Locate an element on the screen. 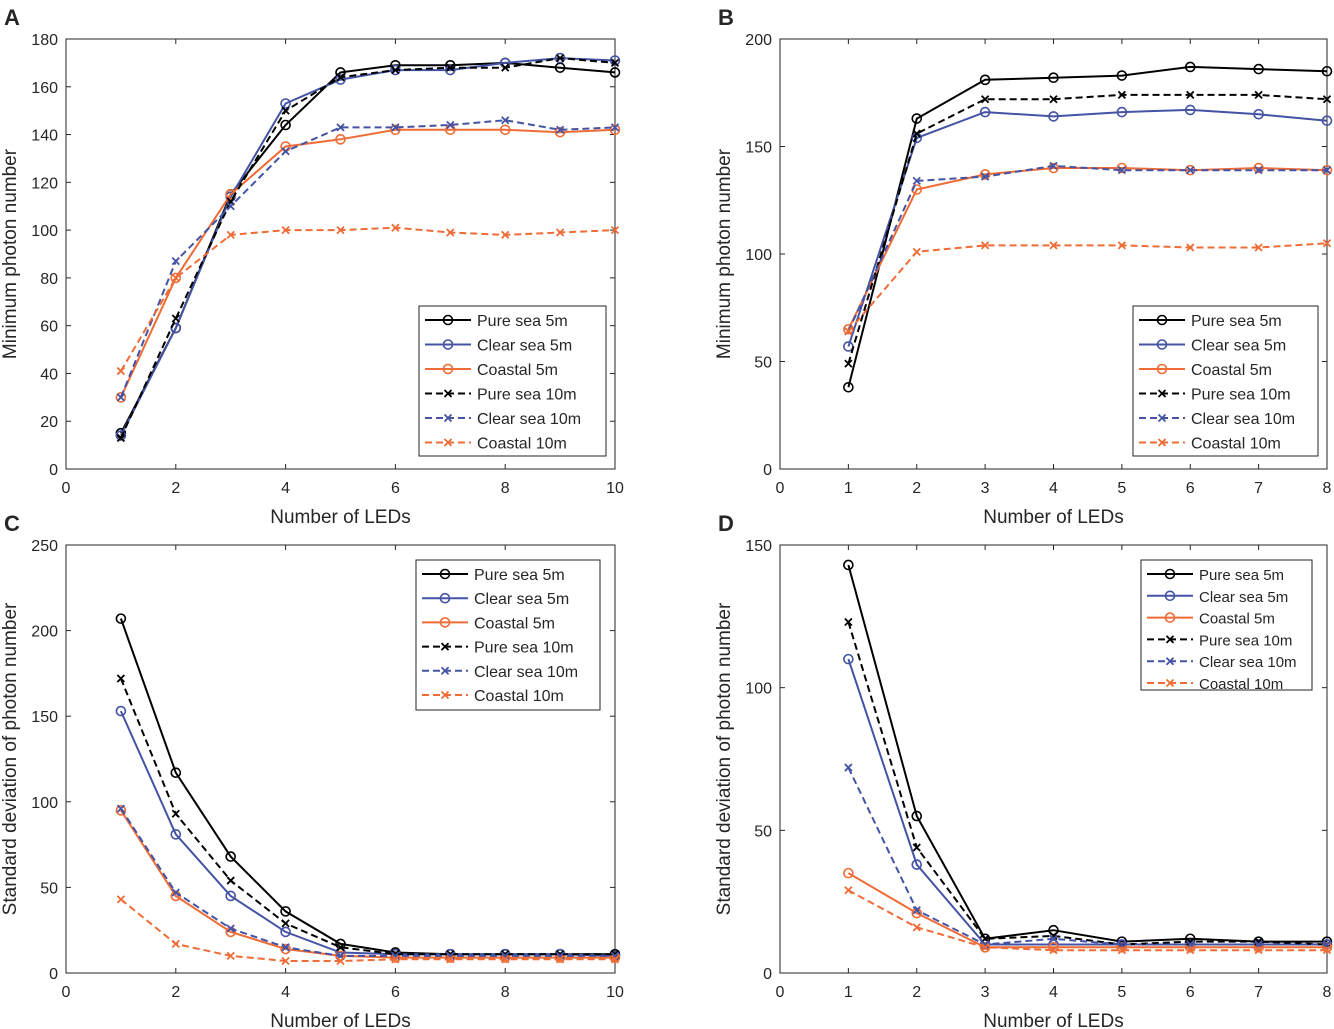 The width and height of the screenshot is (1334, 1029). y-tick-label: 150 is located at coordinates (44, 717).